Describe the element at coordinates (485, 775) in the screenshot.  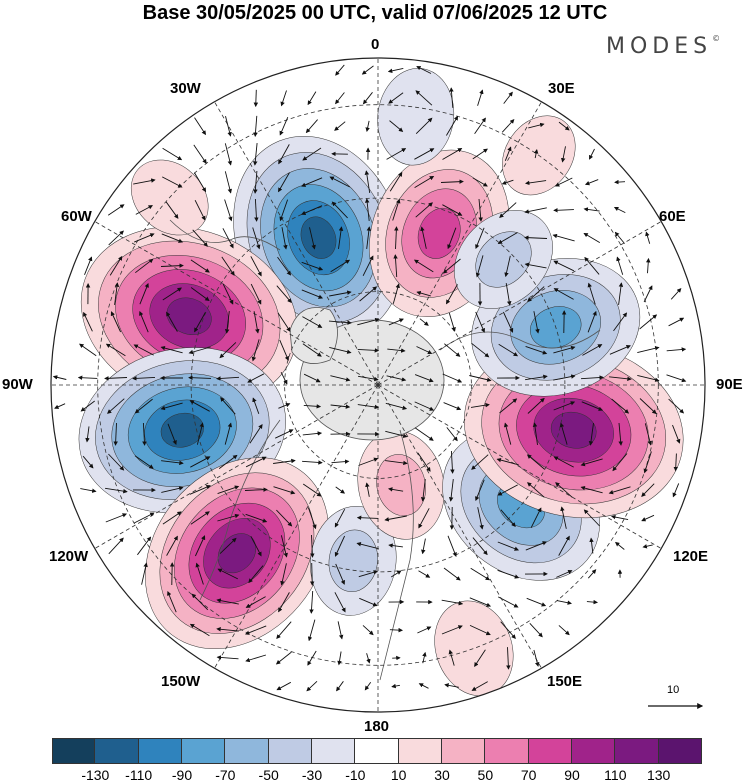
I see `colorbar-tick-label: 50` at that location.